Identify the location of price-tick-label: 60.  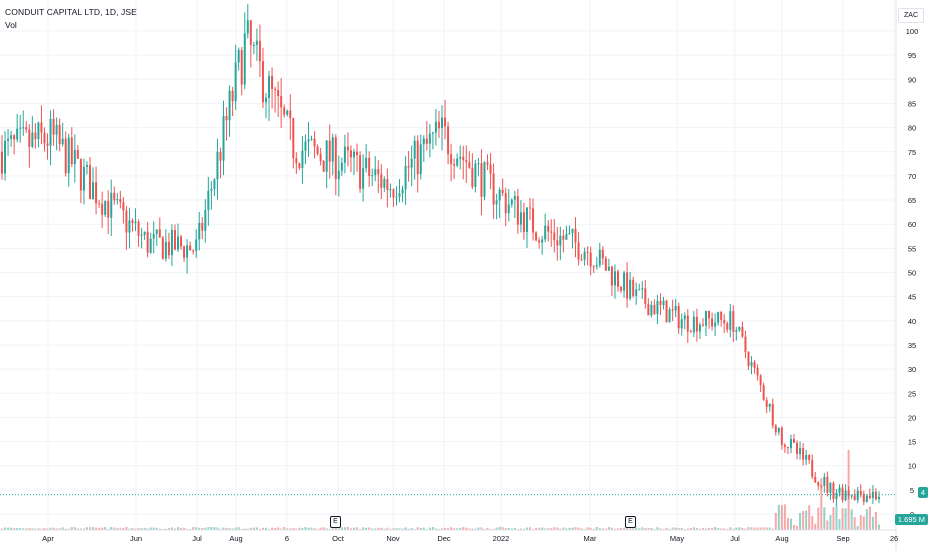
(912, 224).